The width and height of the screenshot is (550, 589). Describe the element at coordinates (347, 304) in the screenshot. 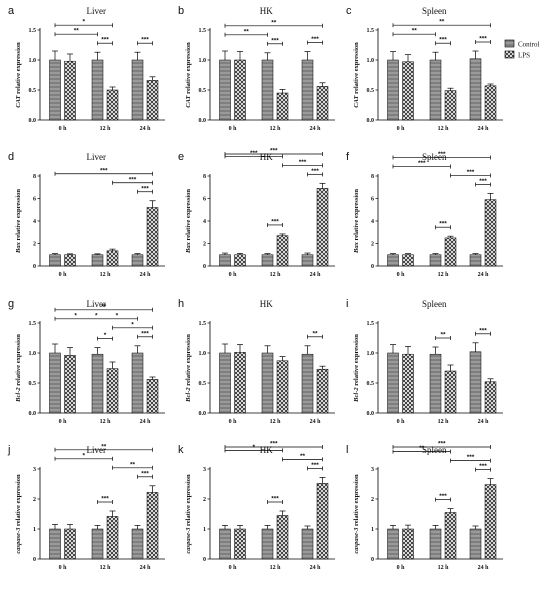

I see `panel-letter-i: i` at that location.